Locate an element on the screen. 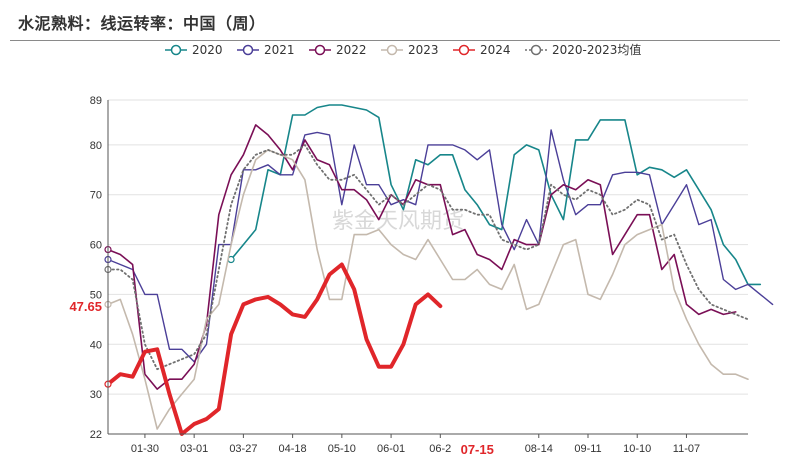 The height and width of the screenshot is (460, 789). legend-item-2024: 2024 is located at coordinates (482, 50).